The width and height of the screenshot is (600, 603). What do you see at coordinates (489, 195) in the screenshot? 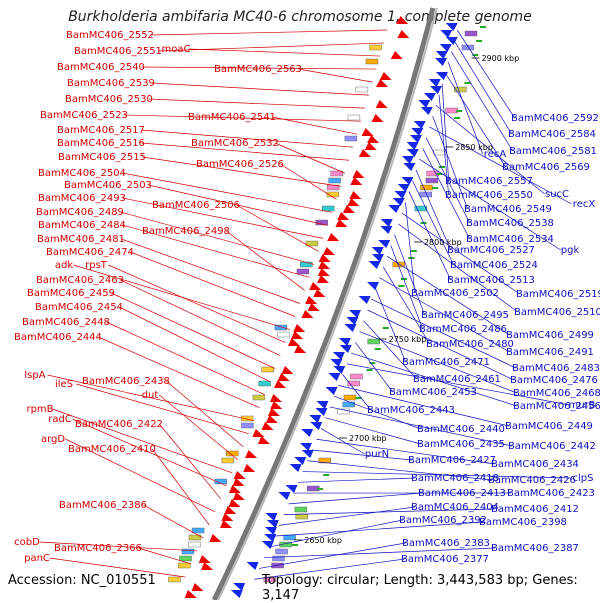
I see `reverse-gene-label: BamMC406_2550` at bounding box center [489, 195].